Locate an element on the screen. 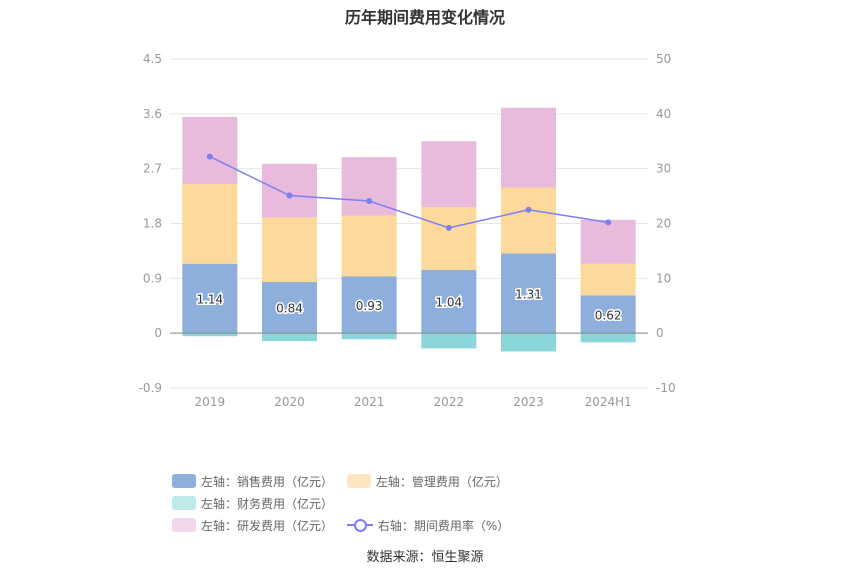 This screenshot has height=575, width=850. data-label-sales: 0.84 is located at coordinates (289, 309).